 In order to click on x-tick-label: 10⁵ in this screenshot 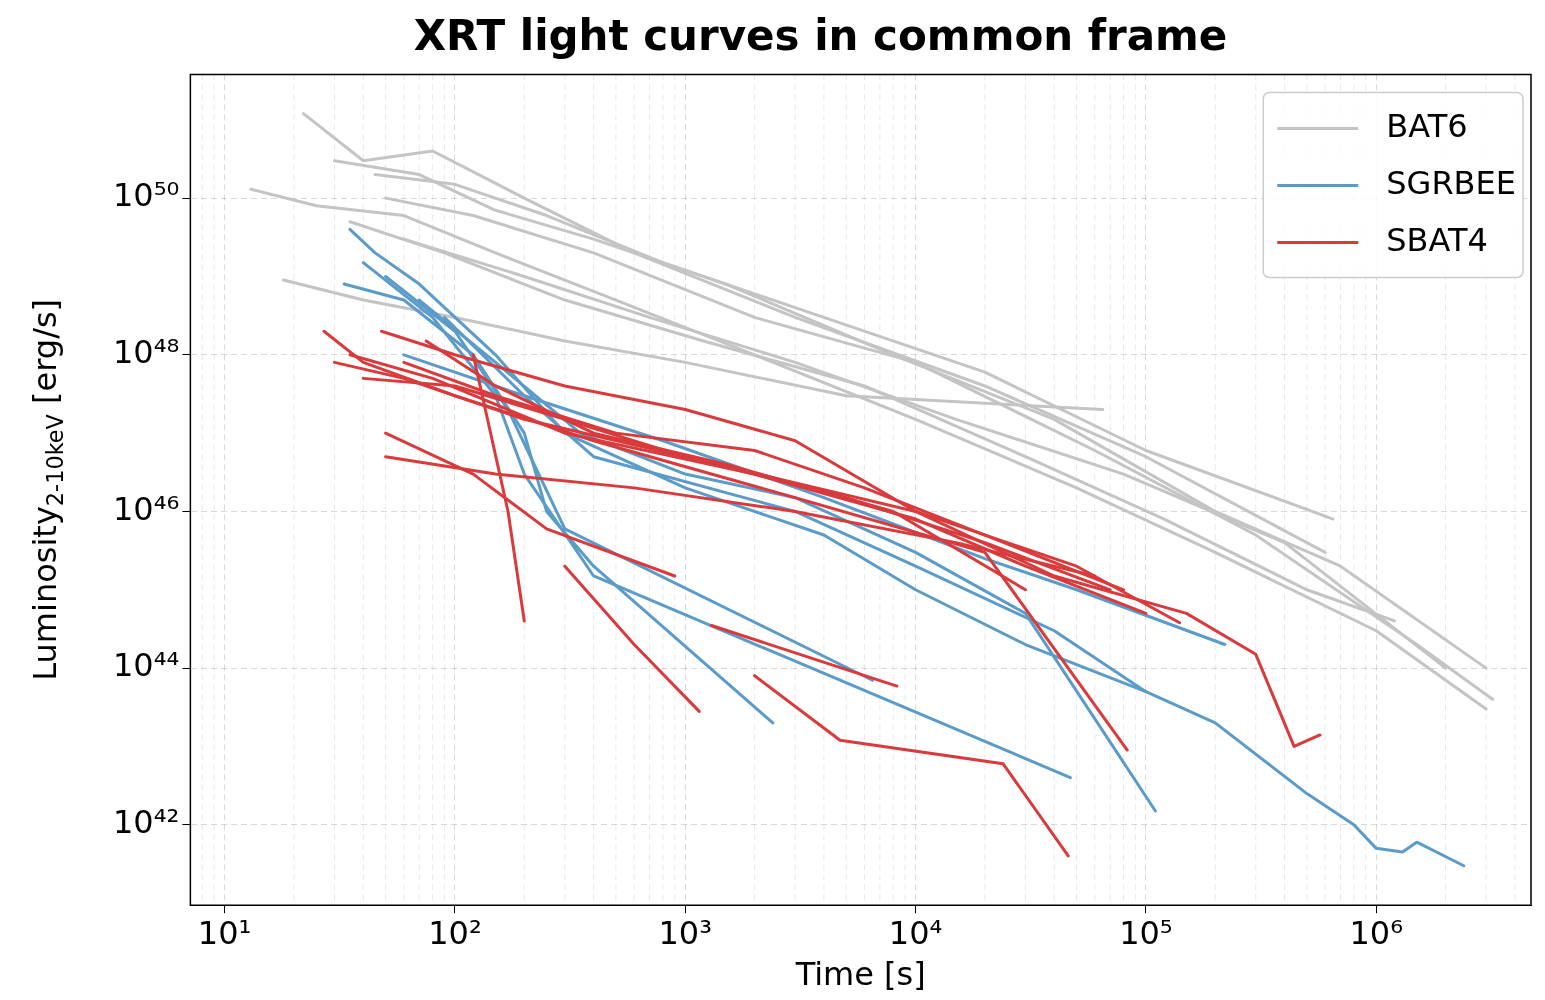, I will do `click(1146, 932)`.